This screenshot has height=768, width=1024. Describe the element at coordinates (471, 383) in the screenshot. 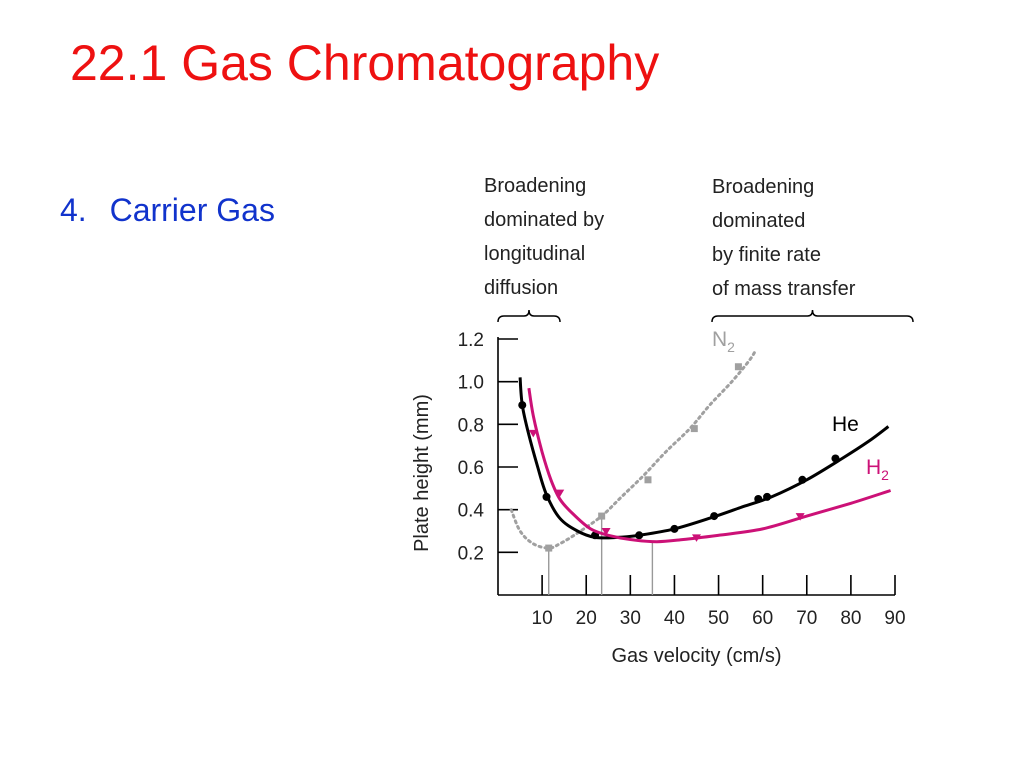

I see `y-tick-label: 1.0` at that location.